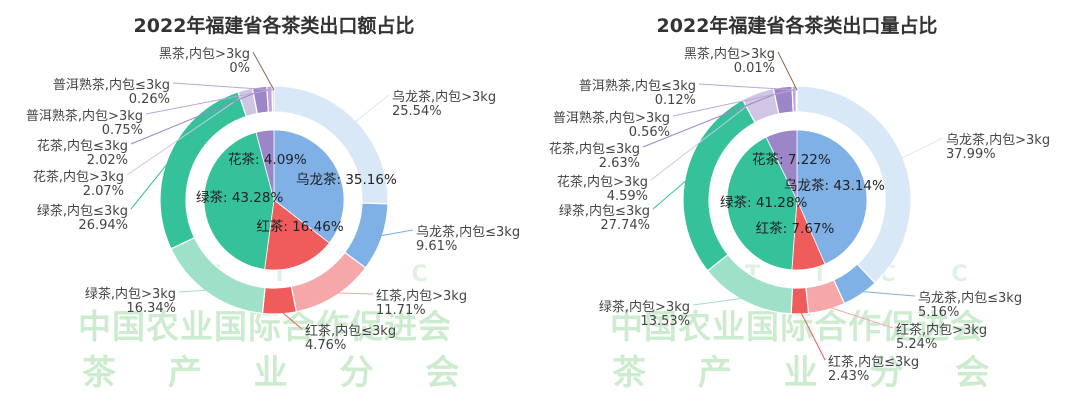 Image resolution: width=1080 pixels, height=403 pixels. I want to click on outer-label: 乌龙茶,内包≤3kg 5.16%, so click(970, 305).